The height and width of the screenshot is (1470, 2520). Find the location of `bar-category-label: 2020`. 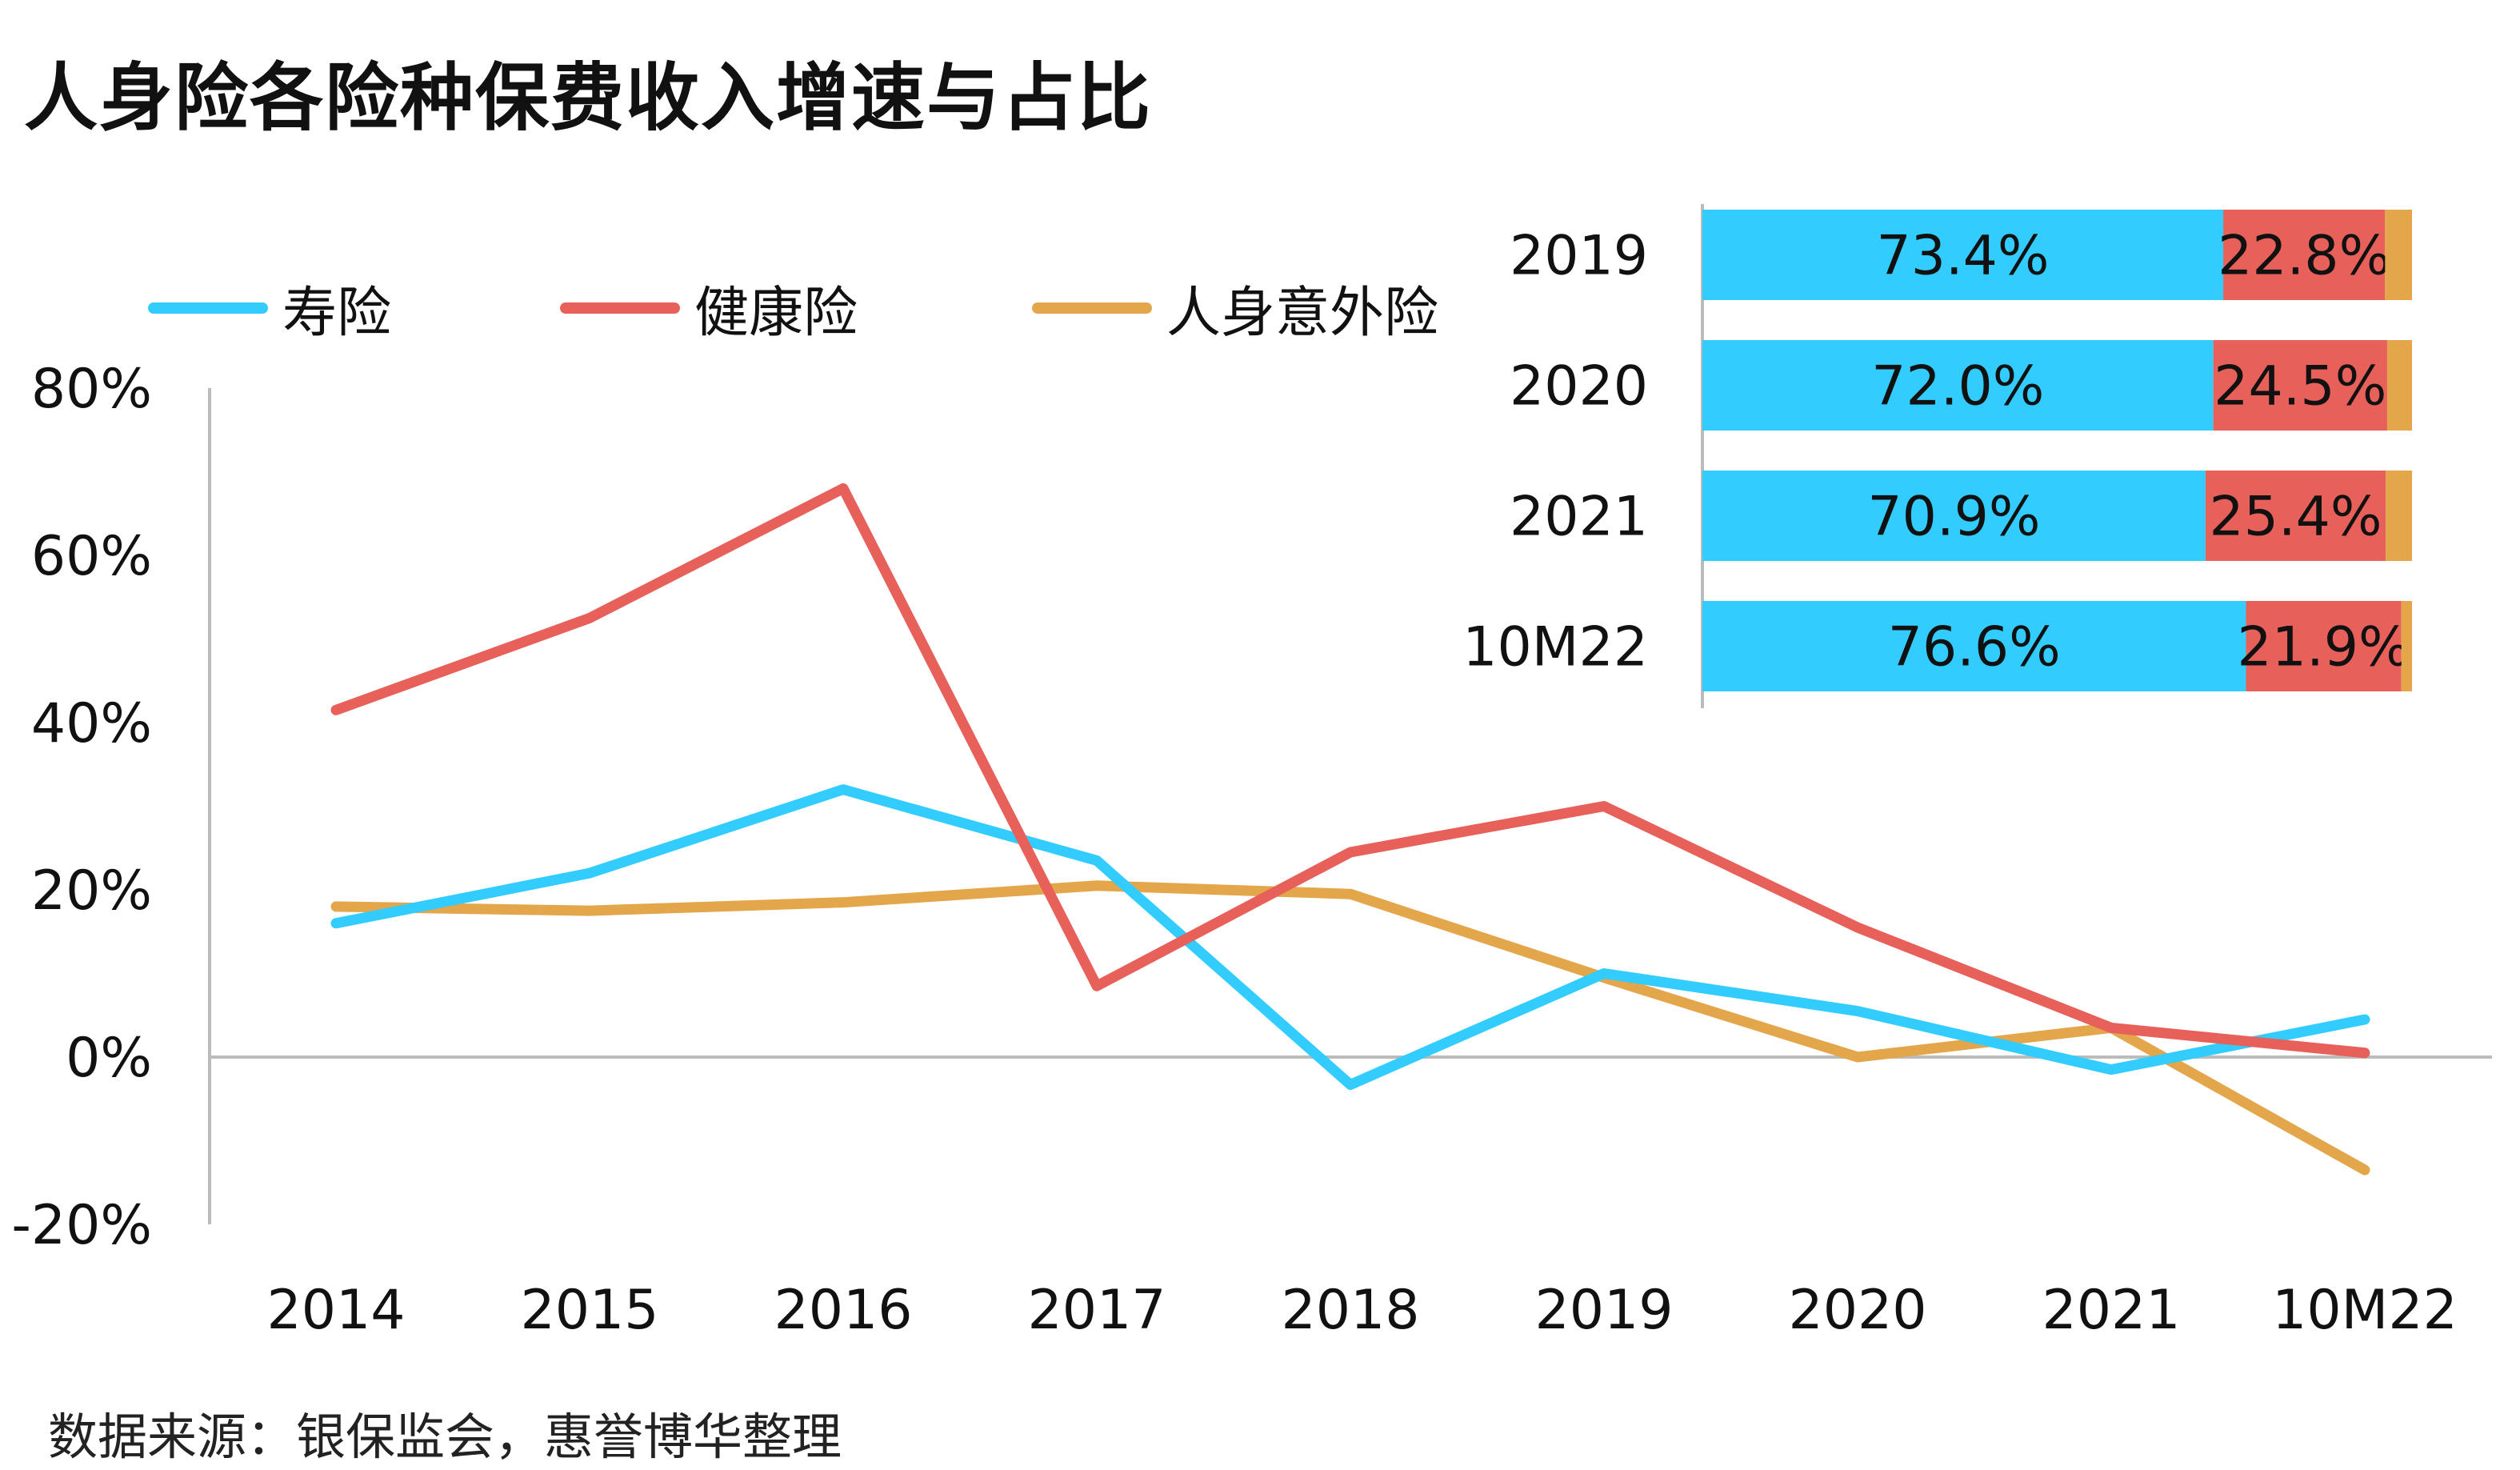

bar-category-label: 2020 is located at coordinates (1579, 387).